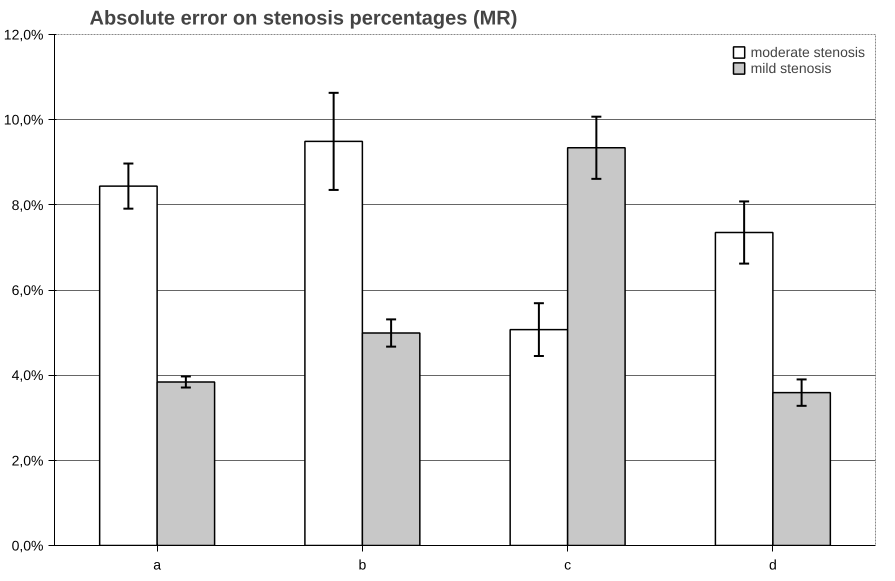  What do you see at coordinates (362, 564) in the screenshot?
I see `x-tick-label: b` at bounding box center [362, 564].